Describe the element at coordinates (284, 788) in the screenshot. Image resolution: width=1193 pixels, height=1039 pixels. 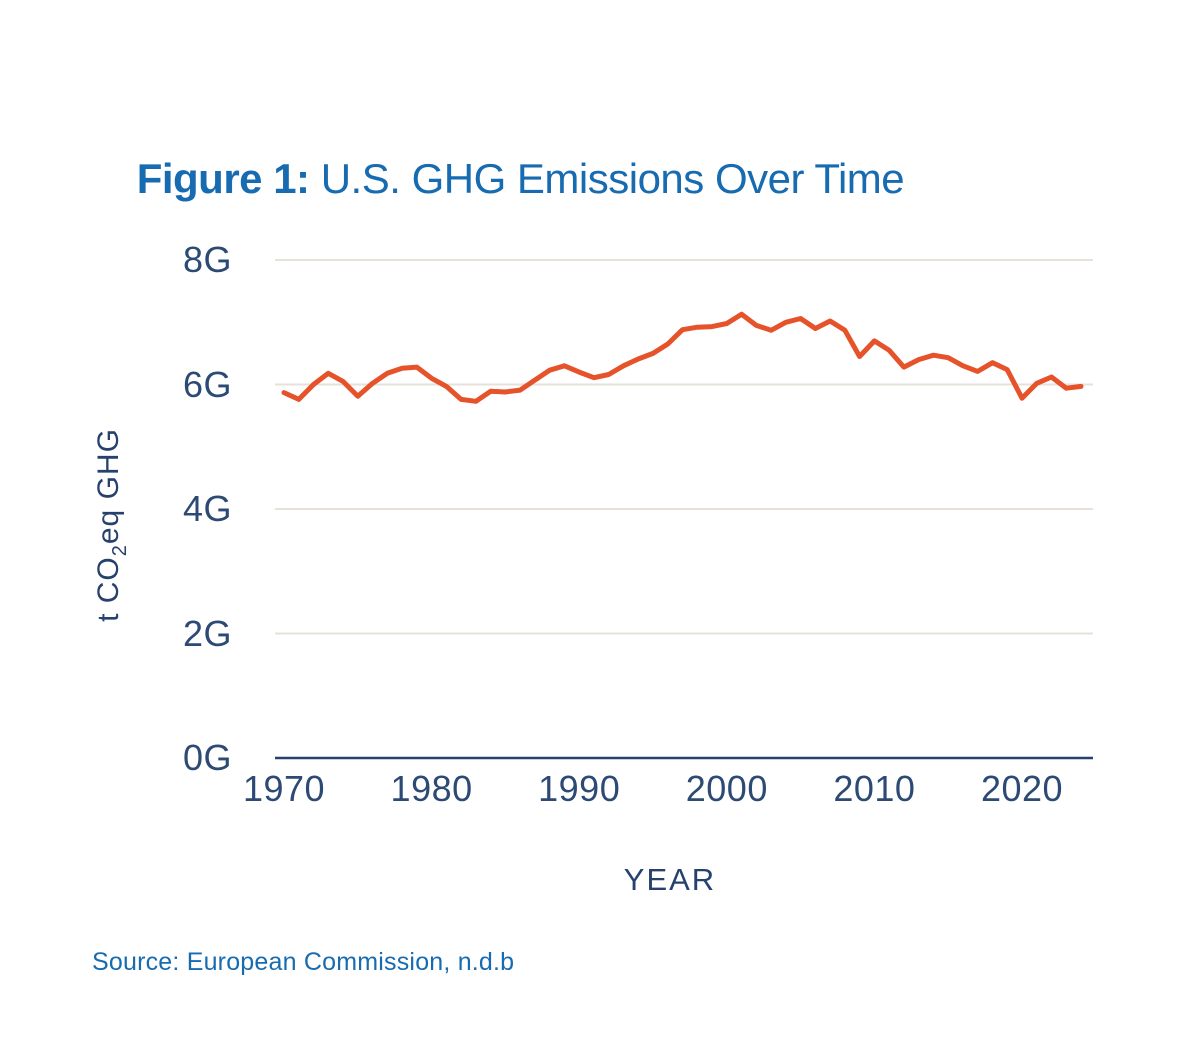
I see `x-tick-label-1970: 1970` at that location.